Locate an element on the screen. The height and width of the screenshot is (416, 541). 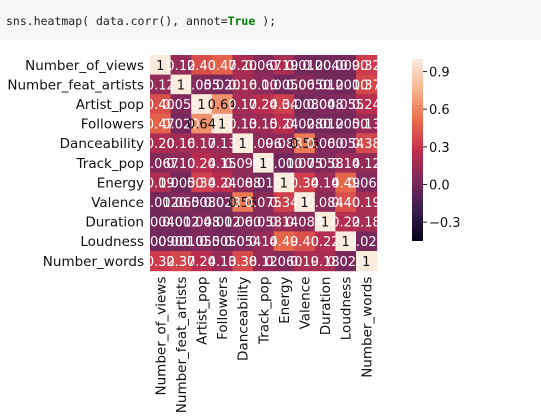
cell-annotation: 0.048 is located at coordinates (324, 105).